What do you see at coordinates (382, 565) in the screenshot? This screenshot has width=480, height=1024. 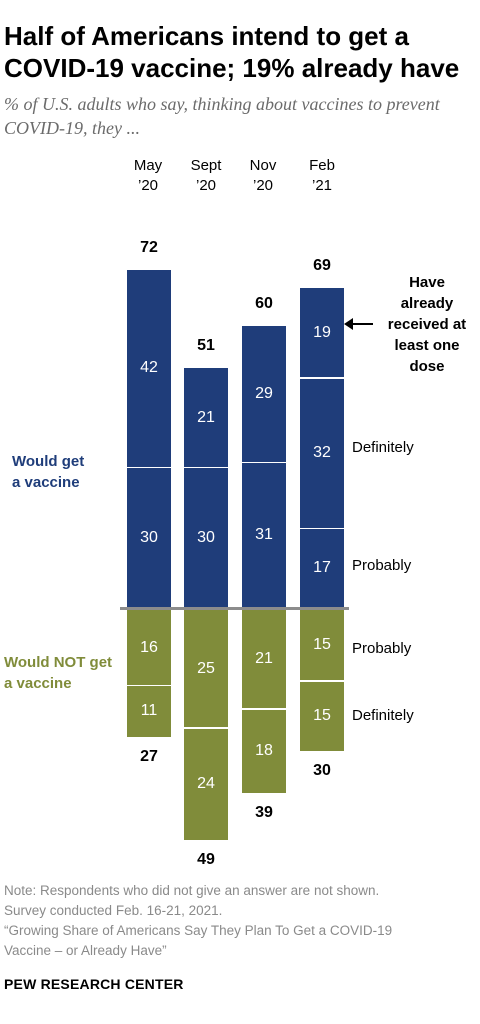 I see `side-label-probably-get: Probably` at bounding box center [382, 565].